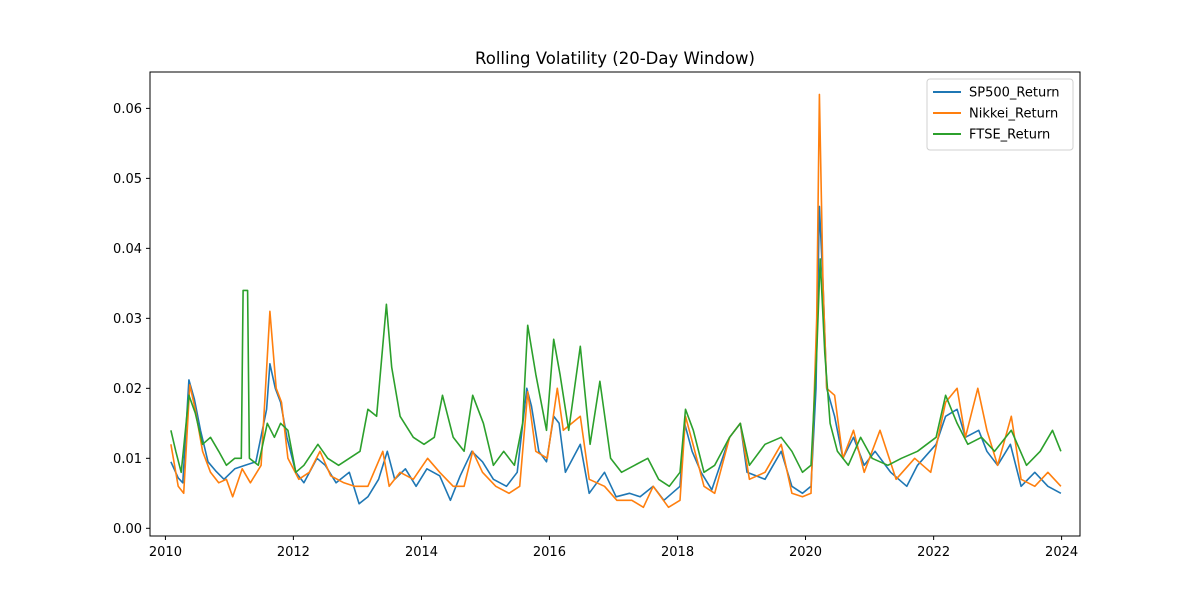 The height and width of the screenshot is (604, 1200). What do you see at coordinates (165, 552) in the screenshot?
I see `x-tick-label: 2010` at bounding box center [165, 552].